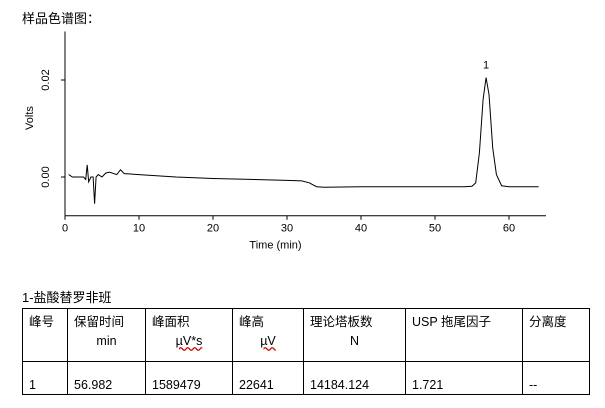 The width and height of the screenshot is (605, 408). What do you see at coordinates (189, 341) in the screenshot?
I see `unit: µV*s` at bounding box center [189, 341].